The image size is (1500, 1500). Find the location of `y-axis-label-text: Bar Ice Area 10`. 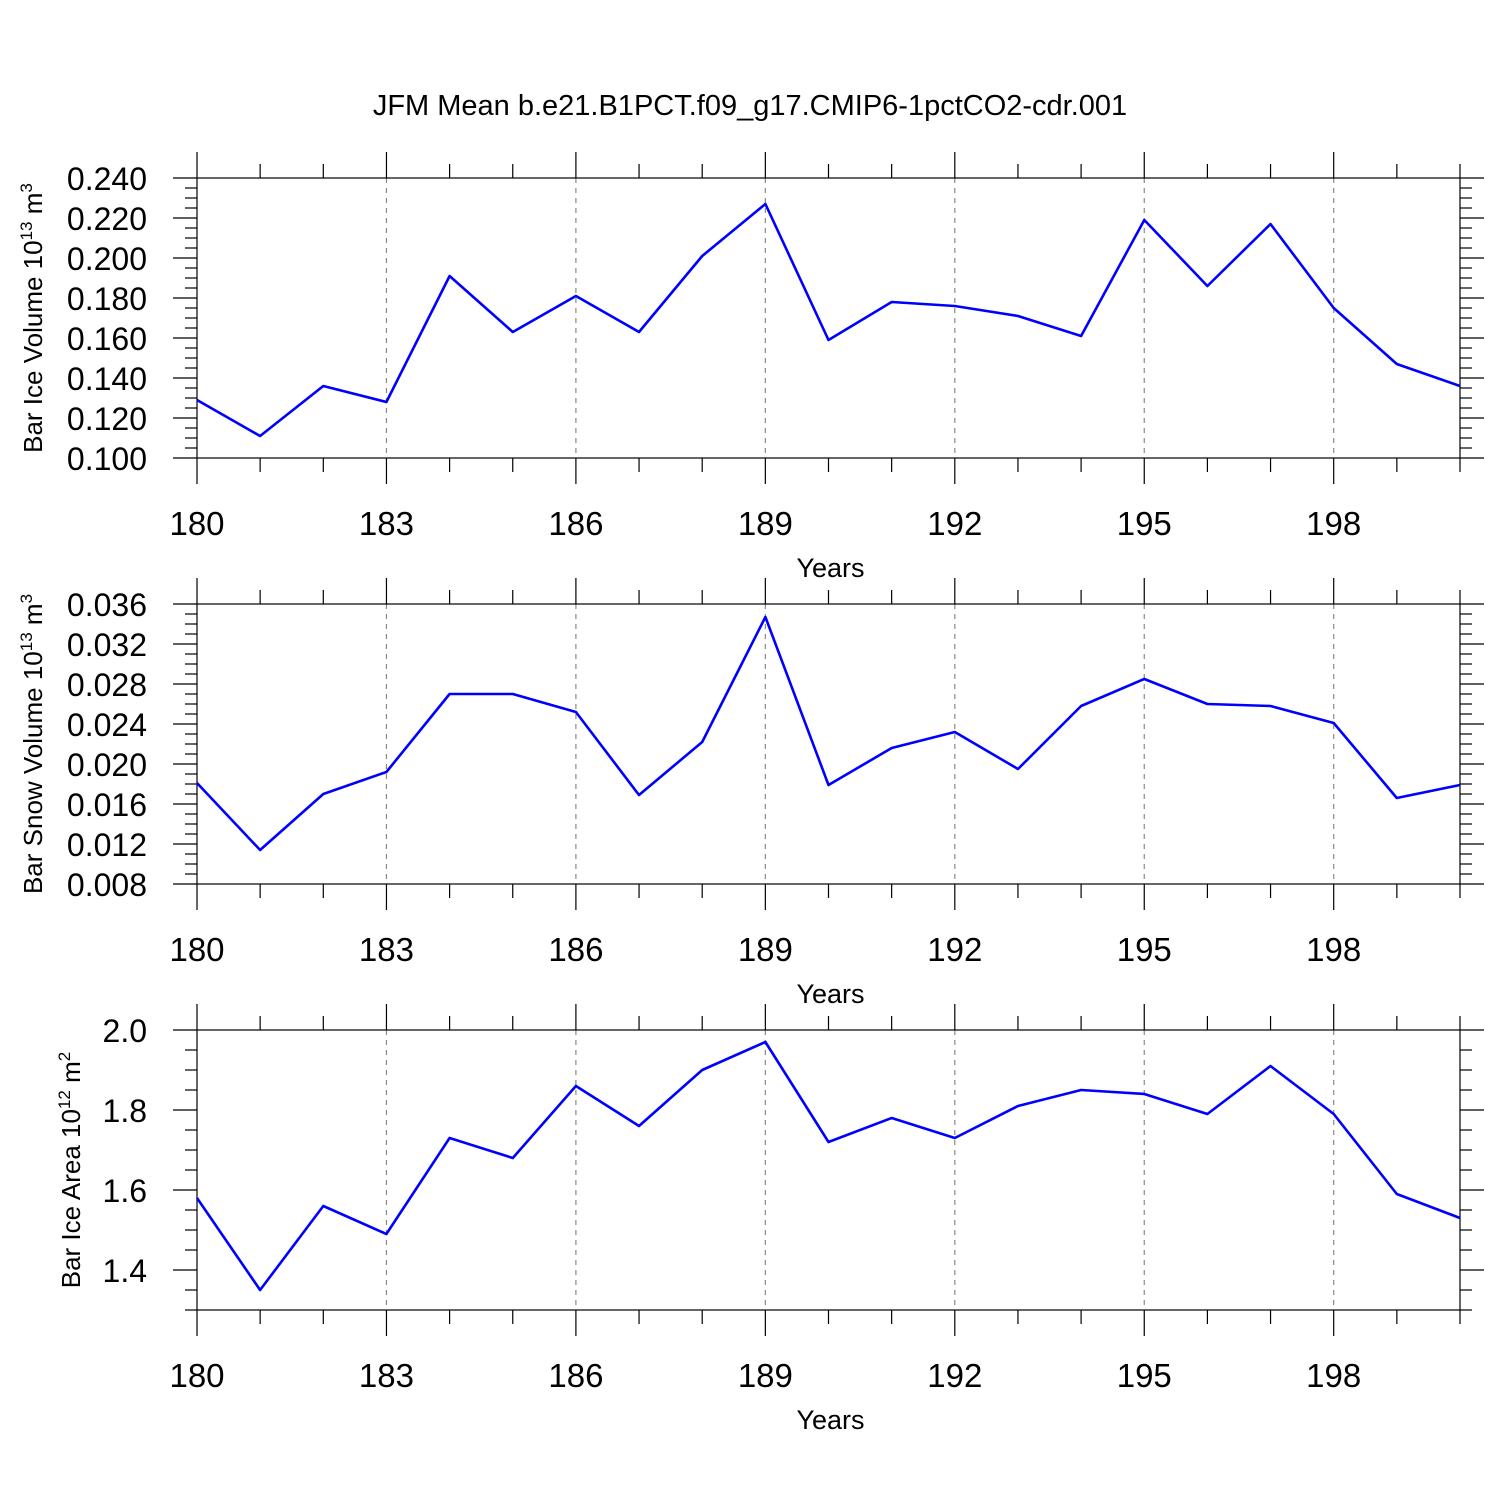

y-axis-label-text: Bar Ice Area 10 is located at coordinates (71, 1198).